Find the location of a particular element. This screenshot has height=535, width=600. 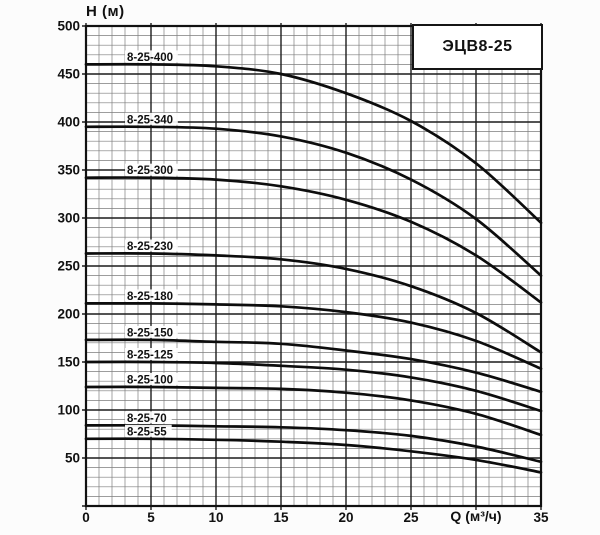

curve-label: 8-25-55 is located at coordinates (147, 432).